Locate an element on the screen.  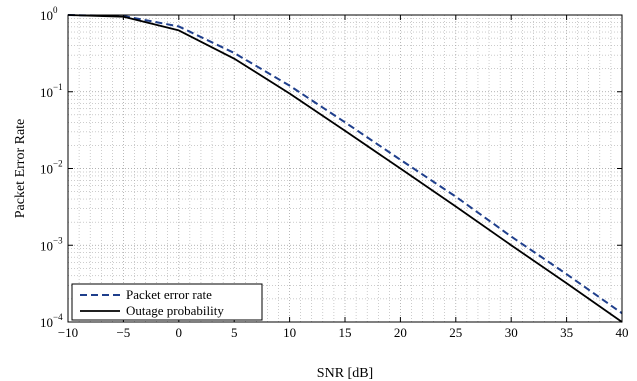
x-tick-label: 5 is located at coordinates (234, 332).